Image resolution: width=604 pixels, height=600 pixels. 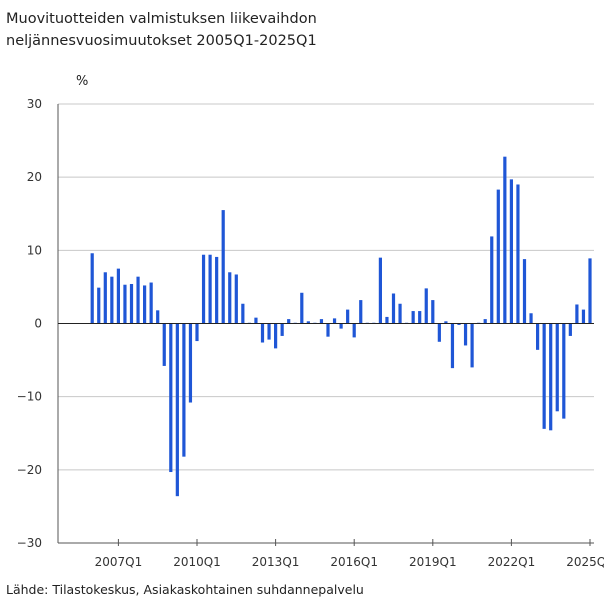 What do you see at coordinates (585, 562) in the screenshot?
I see `x-tick-label: 2025Q1` at bounding box center [585, 562].